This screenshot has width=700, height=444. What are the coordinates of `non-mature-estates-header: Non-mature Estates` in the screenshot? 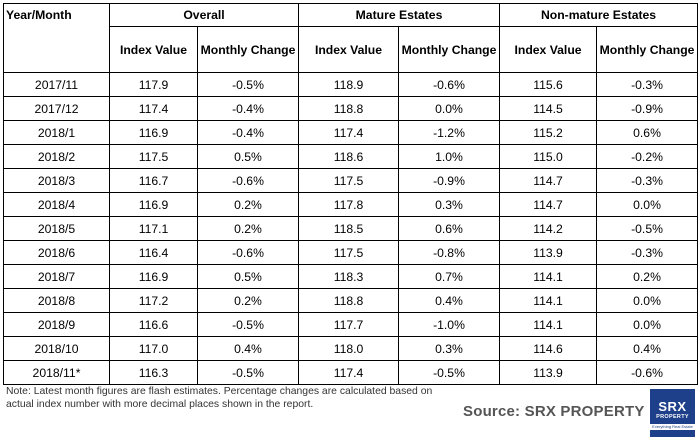 It's located at (599, 15).